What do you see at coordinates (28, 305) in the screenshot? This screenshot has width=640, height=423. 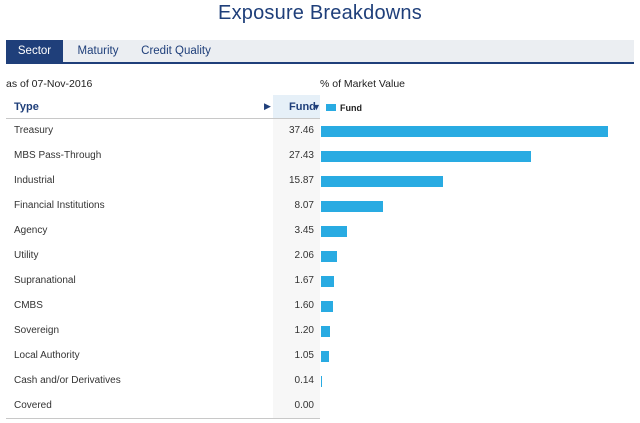 I see `row-label: CMBS` at bounding box center [28, 305].